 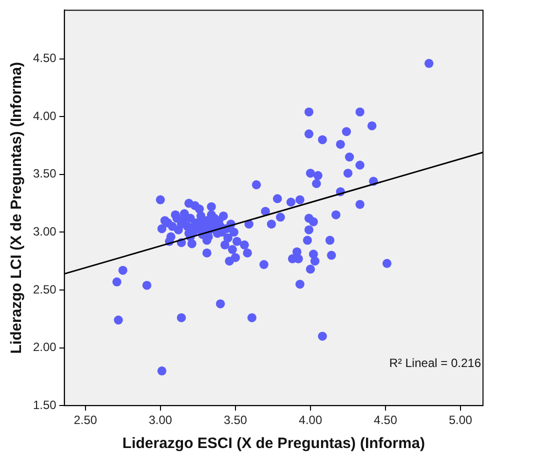 What do you see at coordinates (44, 289) in the screenshot?
I see `y-tick-label: 2.50` at bounding box center [44, 289].